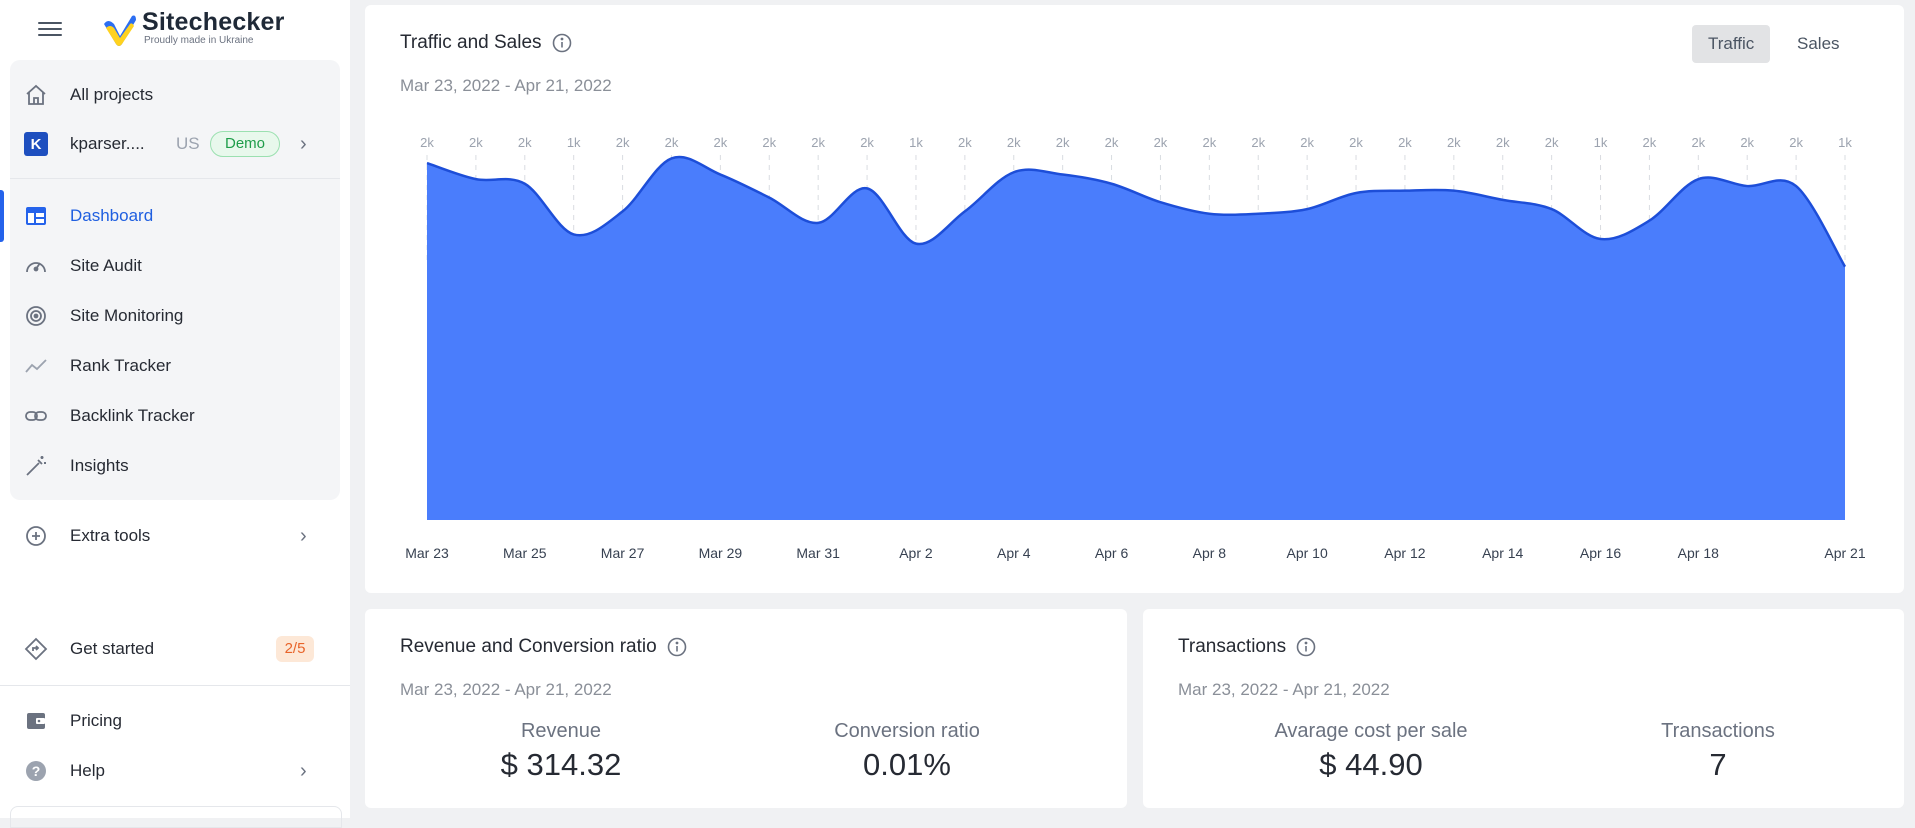 The image size is (1915, 828). Describe the element at coordinates (165, 95) in the screenshot. I see `sidebar-item-all-projects: All projects` at that location.